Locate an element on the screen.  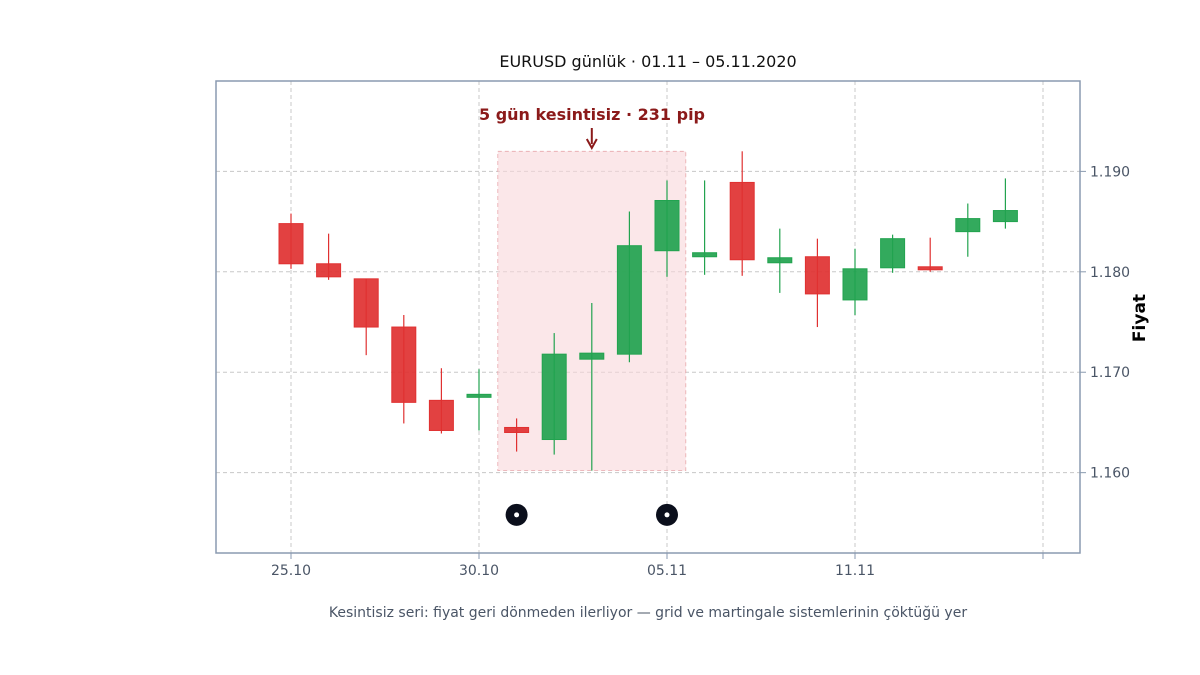
y-tick-label: 1.160 is located at coordinates (1110, 474).